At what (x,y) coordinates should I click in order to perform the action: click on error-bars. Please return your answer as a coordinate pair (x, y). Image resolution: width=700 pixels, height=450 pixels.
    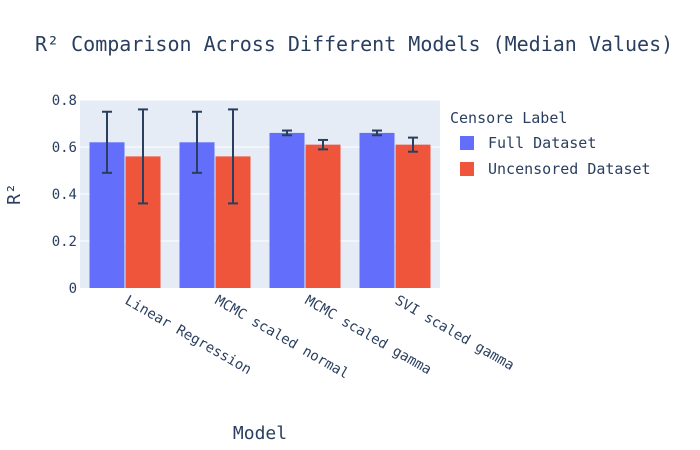
    Looking at the image, I should click on (260, 156).